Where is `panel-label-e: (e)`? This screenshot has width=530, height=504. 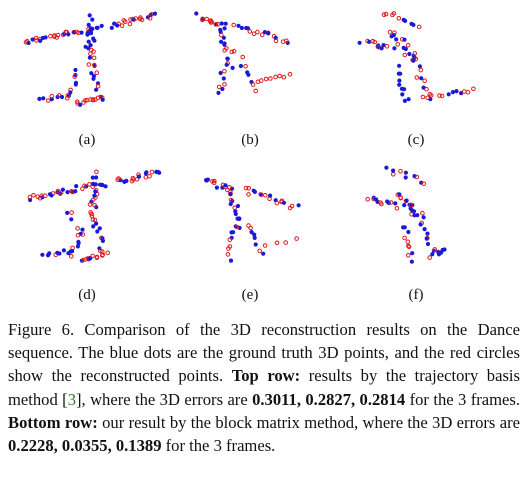 panel-label-e: (e) is located at coordinates (250, 295).